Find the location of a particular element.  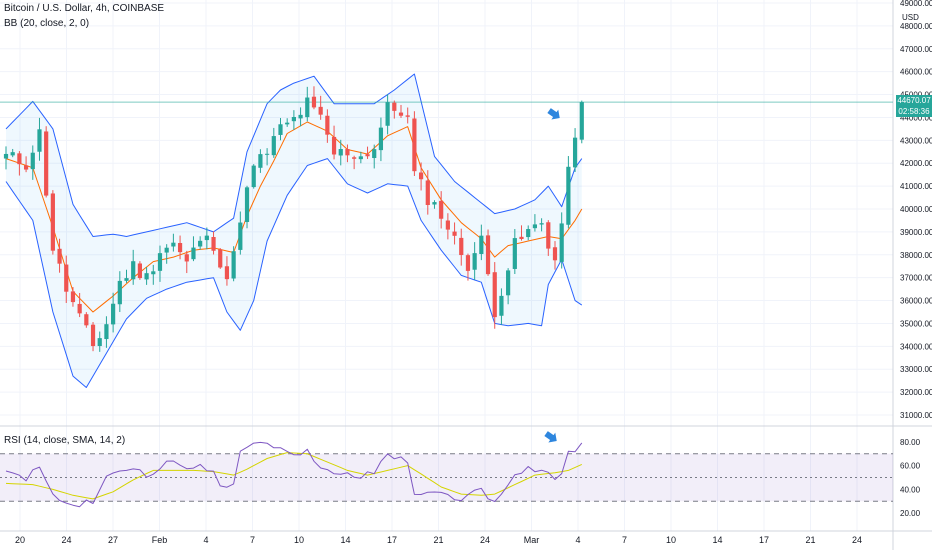

time-tick-label: Mar is located at coordinates (532, 540).